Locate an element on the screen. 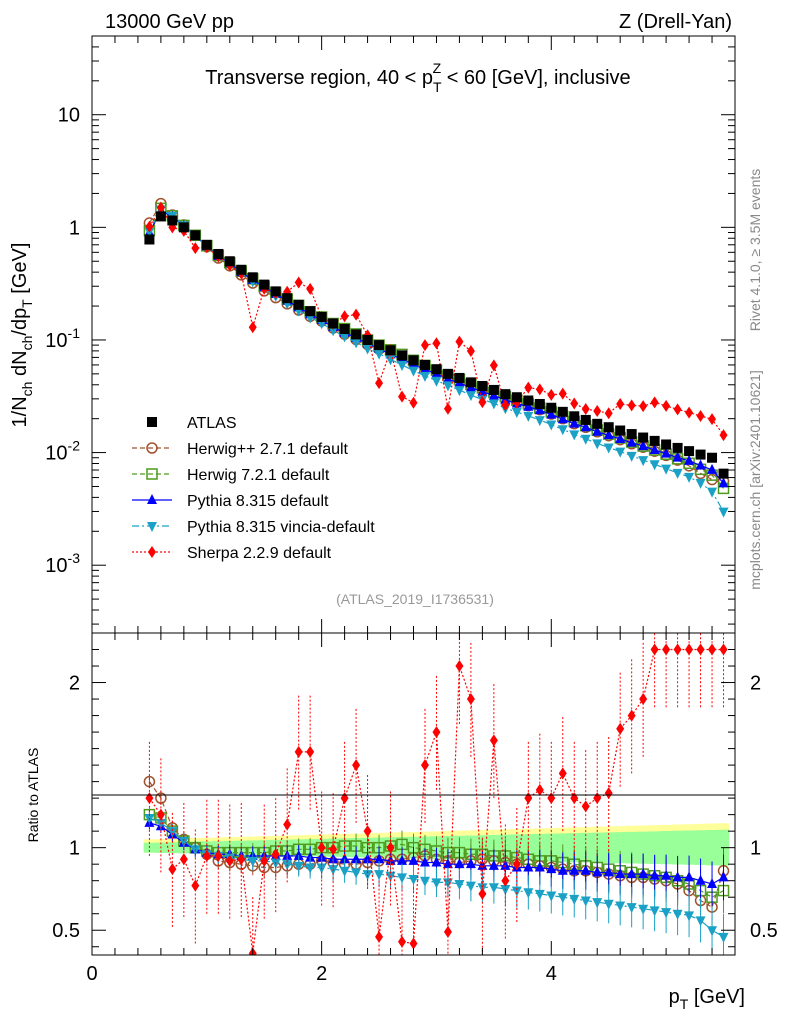 Image resolution: width=786 pixels, height=1024 pixels. legend-entry-label: Pythia 8.315 default is located at coordinates (258, 501).